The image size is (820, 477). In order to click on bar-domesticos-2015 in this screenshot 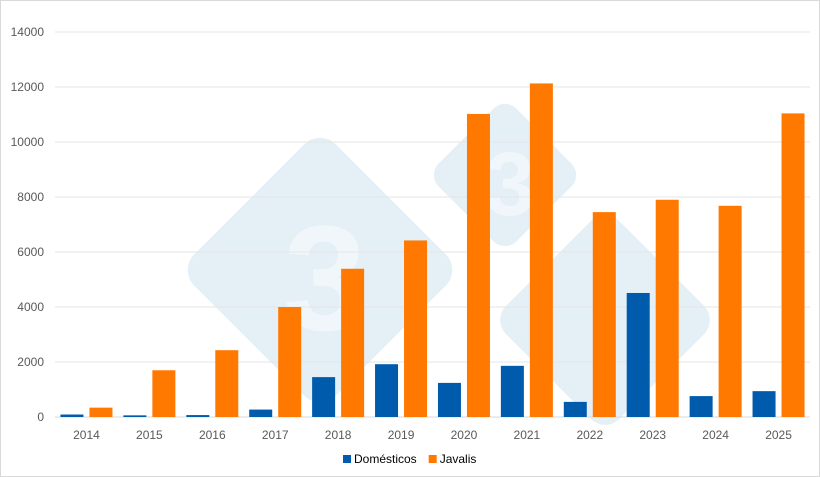, I will do `click(135, 416)`.